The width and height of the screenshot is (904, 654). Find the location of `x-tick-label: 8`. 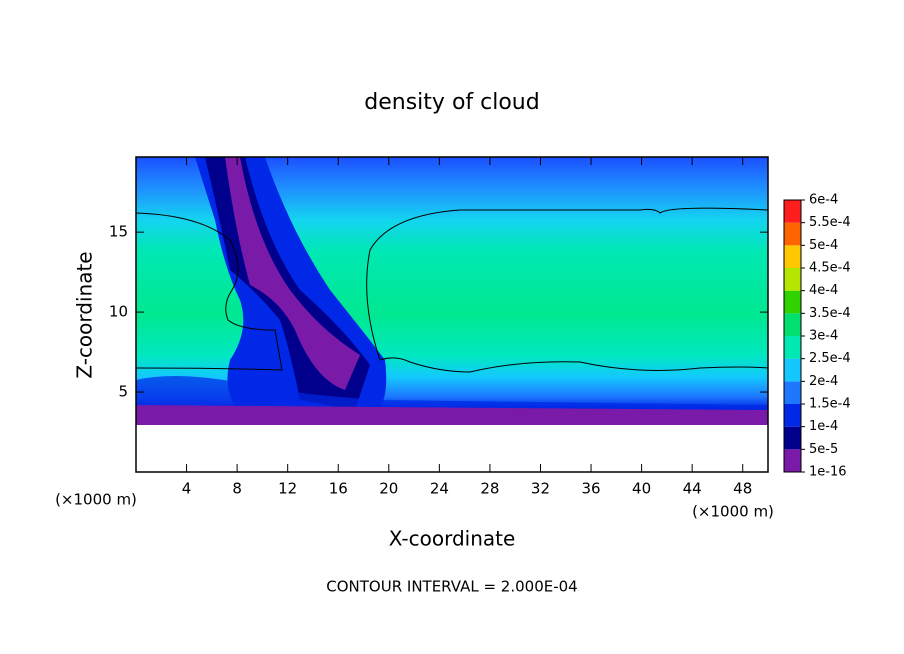

x-tick-label: 8 is located at coordinates (237, 489).